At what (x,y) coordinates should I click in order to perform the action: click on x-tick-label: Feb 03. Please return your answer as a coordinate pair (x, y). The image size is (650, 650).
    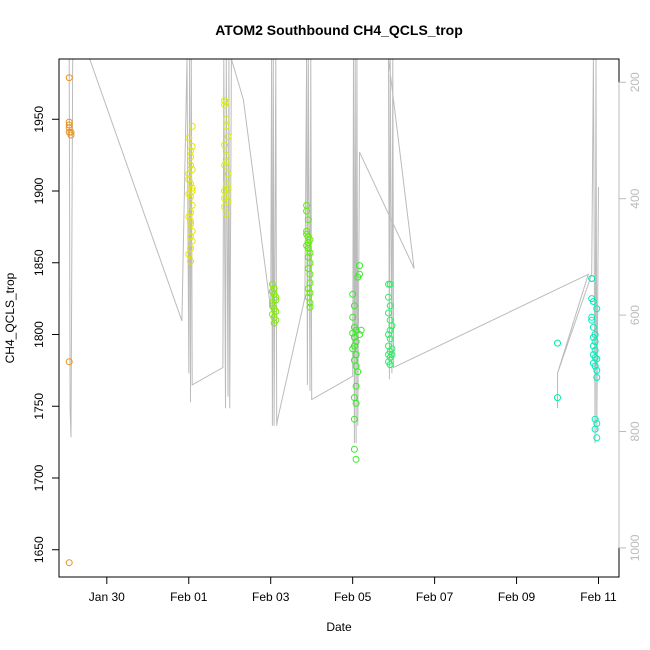
    Looking at the image, I should click on (271, 597).